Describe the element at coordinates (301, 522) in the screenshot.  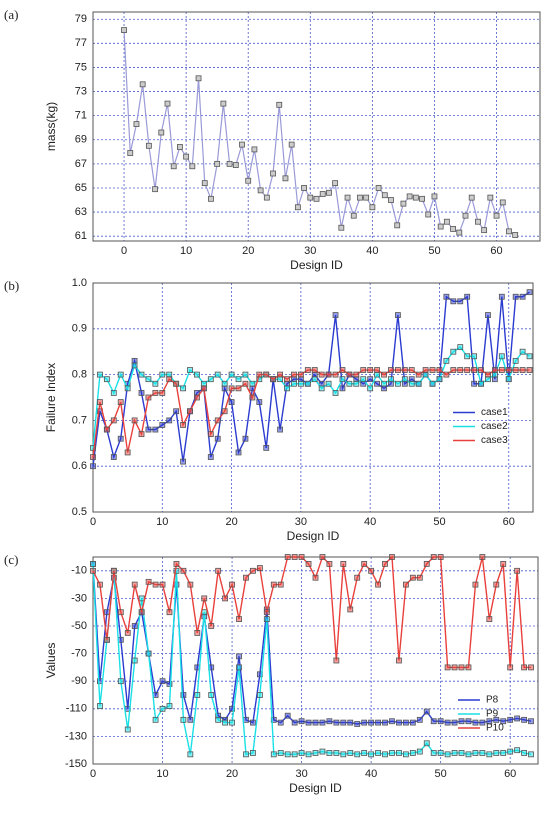
I see `x-tick-label: 30` at that location.